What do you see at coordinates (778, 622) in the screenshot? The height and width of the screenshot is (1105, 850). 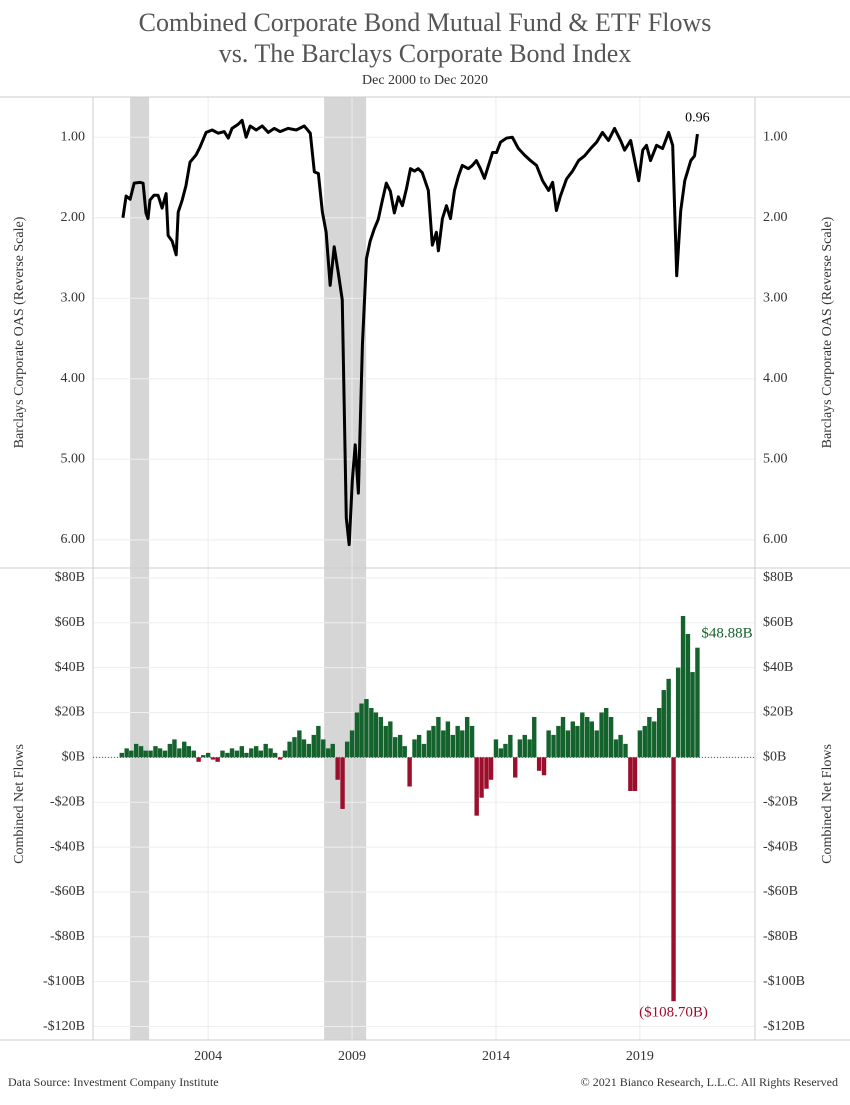 I see `y-tick-label-right: $60B` at bounding box center [778, 622].